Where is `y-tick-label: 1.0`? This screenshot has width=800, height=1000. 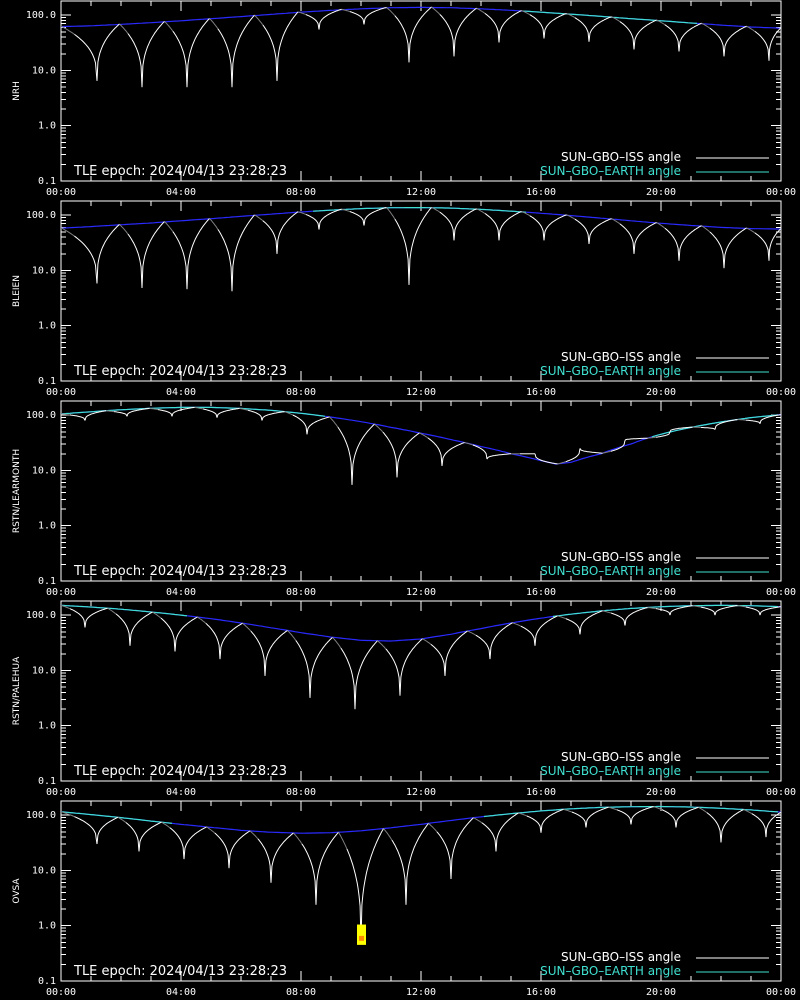
y-tick-label: 1.0 is located at coordinates (47, 926).